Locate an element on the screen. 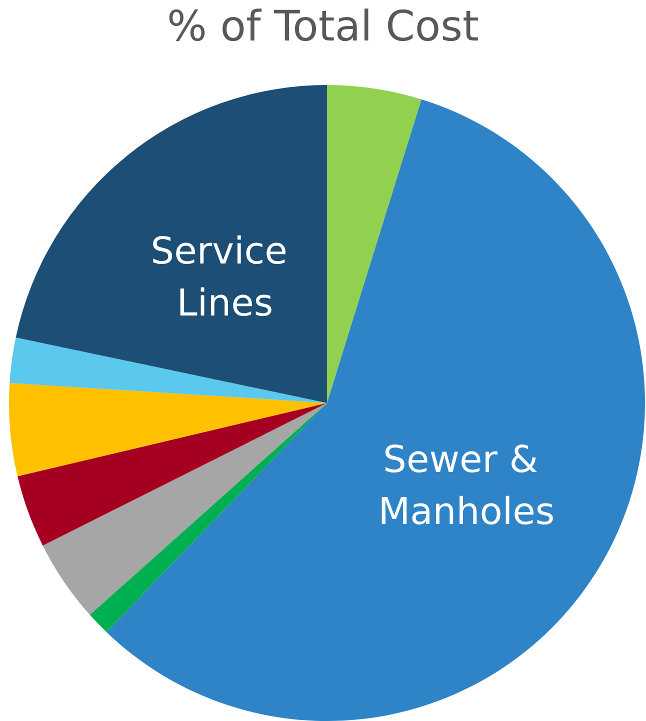 Image resolution: width=646 pixels, height=721 pixels. slice-label: Service Lines is located at coordinates (225, 277).